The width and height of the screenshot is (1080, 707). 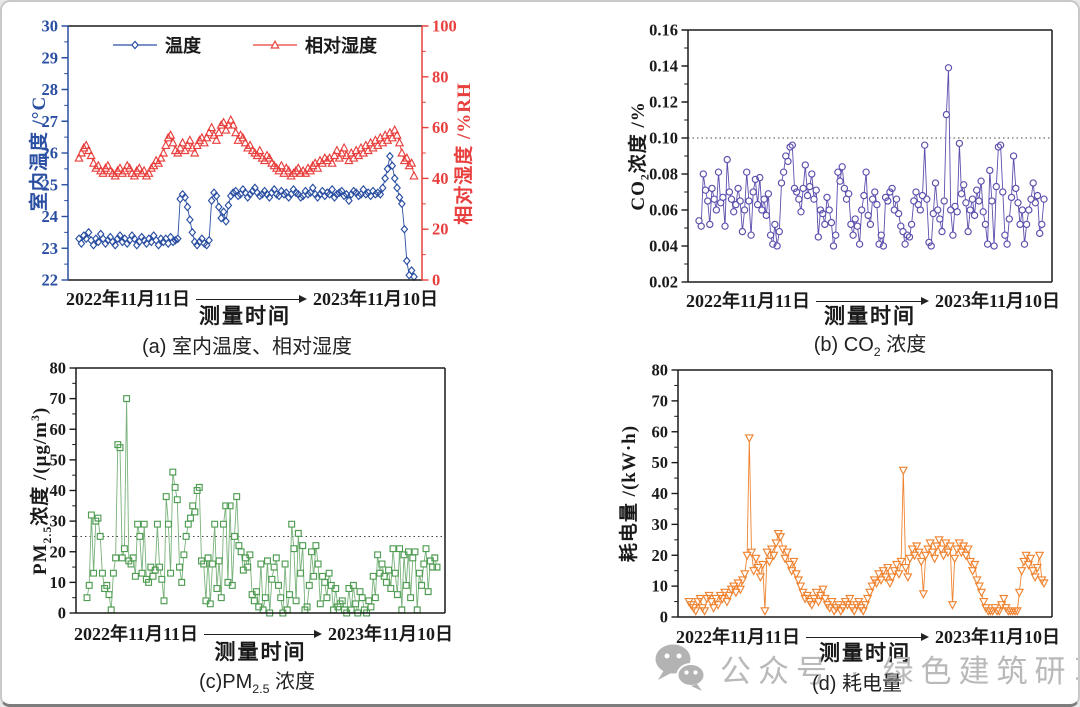 What do you see at coordinates (341, 46) in the screenshot?
I see `legend-label: 相对湿度` at bounding box center [341, 46].